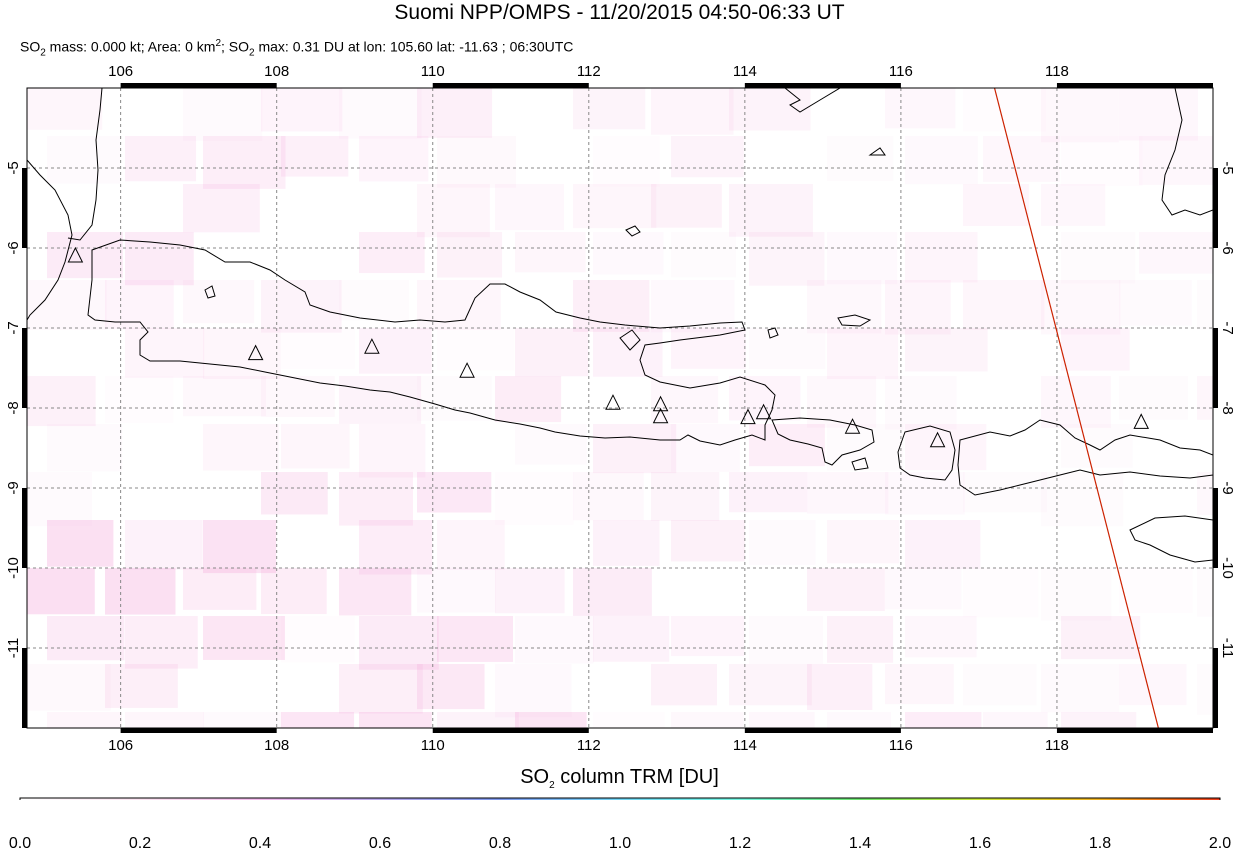 The height and width of the screenshot is (855, 1239). What do you see at coordinates (745, 71) in the screenshot?
I see `lon-tick-label-top: 114` at bounding box center [745, 71].